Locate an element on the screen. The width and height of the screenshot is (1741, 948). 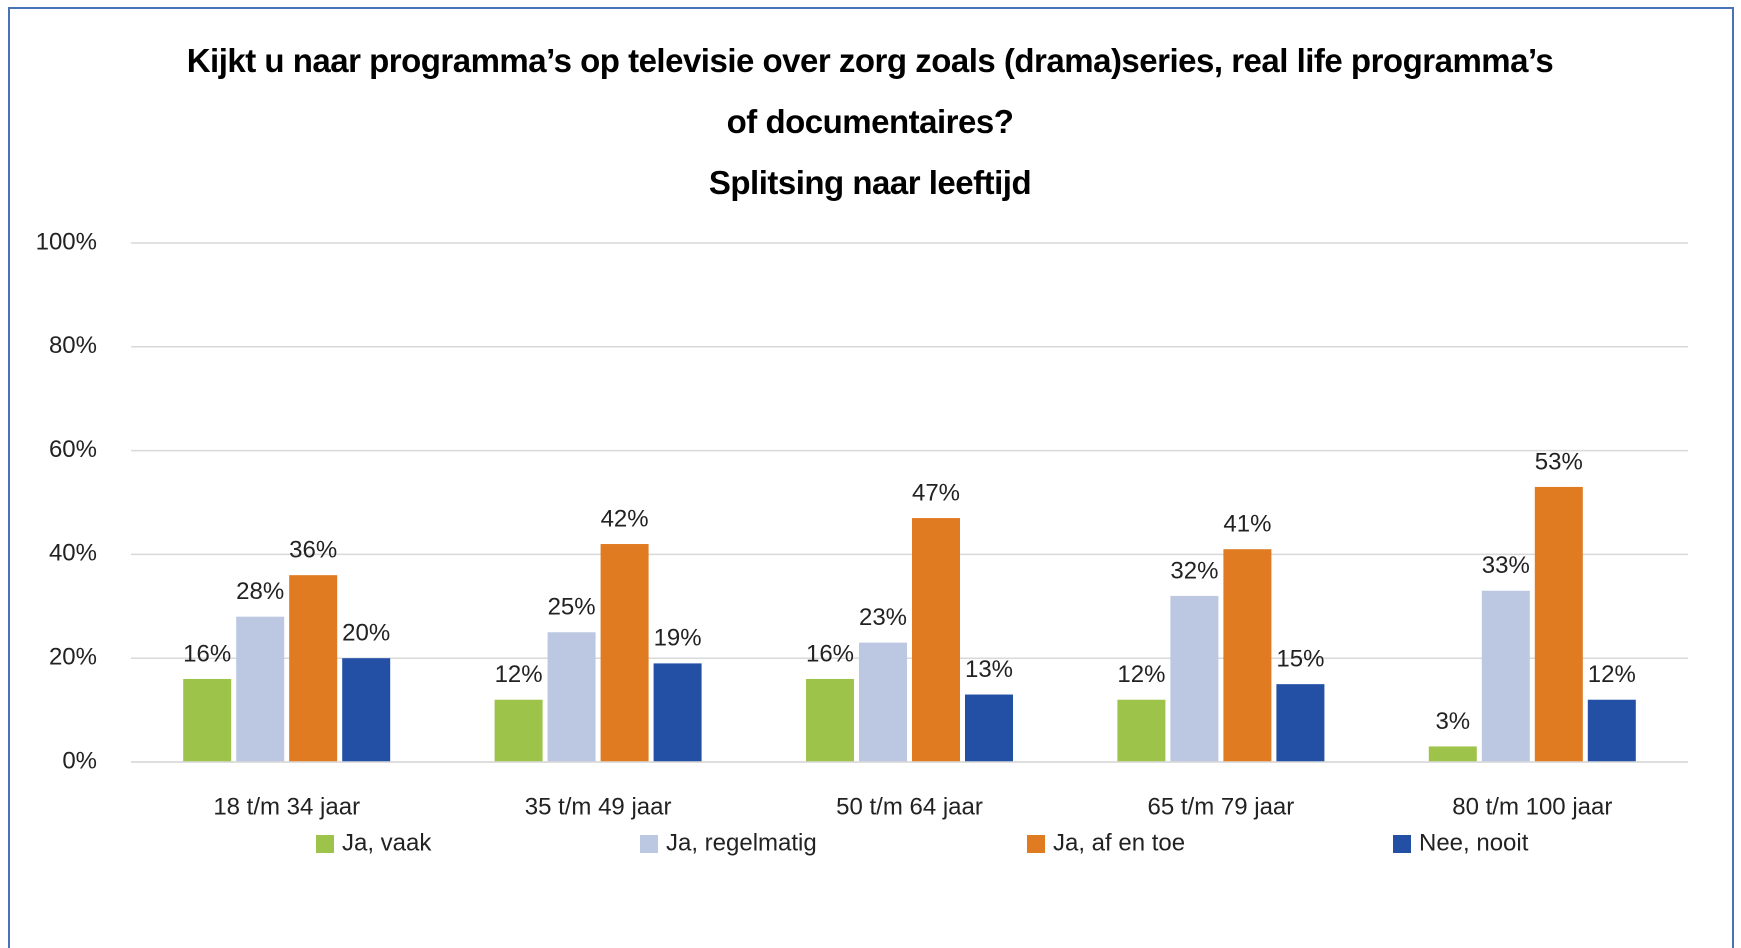
y-tick-label: 20% is located at coordinates (73, 657).